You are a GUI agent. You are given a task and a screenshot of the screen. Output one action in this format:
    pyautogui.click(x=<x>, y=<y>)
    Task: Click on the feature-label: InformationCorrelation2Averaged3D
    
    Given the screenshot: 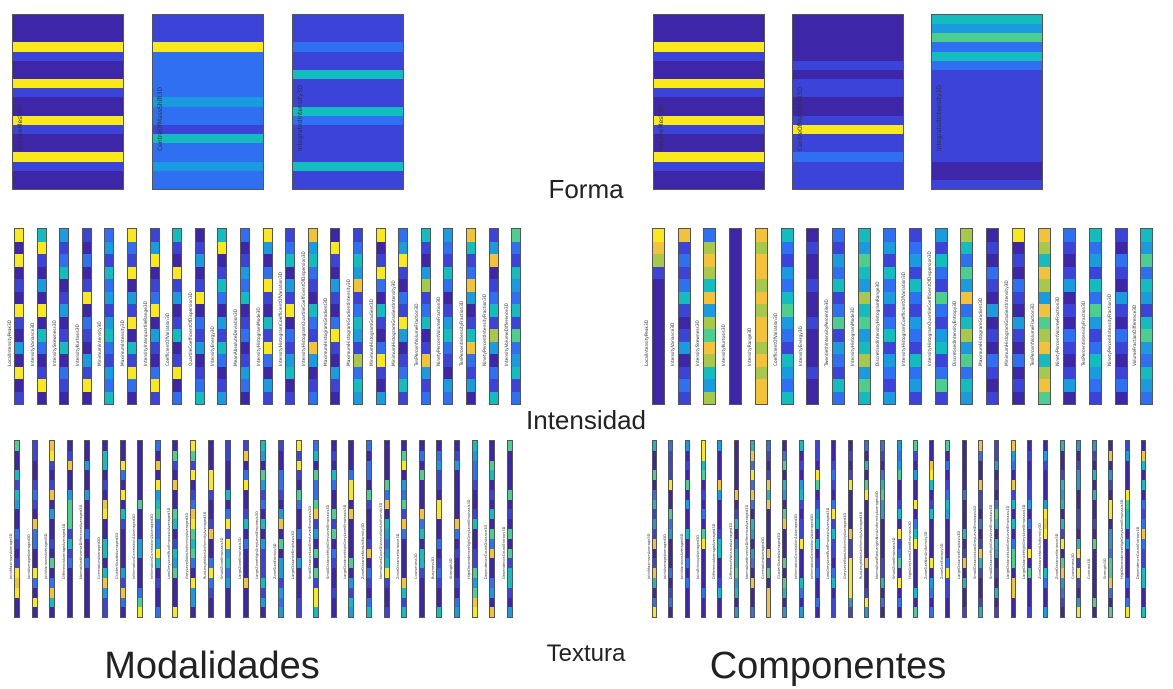 What is the action you would take?
    pyautogui.click(x=151, y=546)
    